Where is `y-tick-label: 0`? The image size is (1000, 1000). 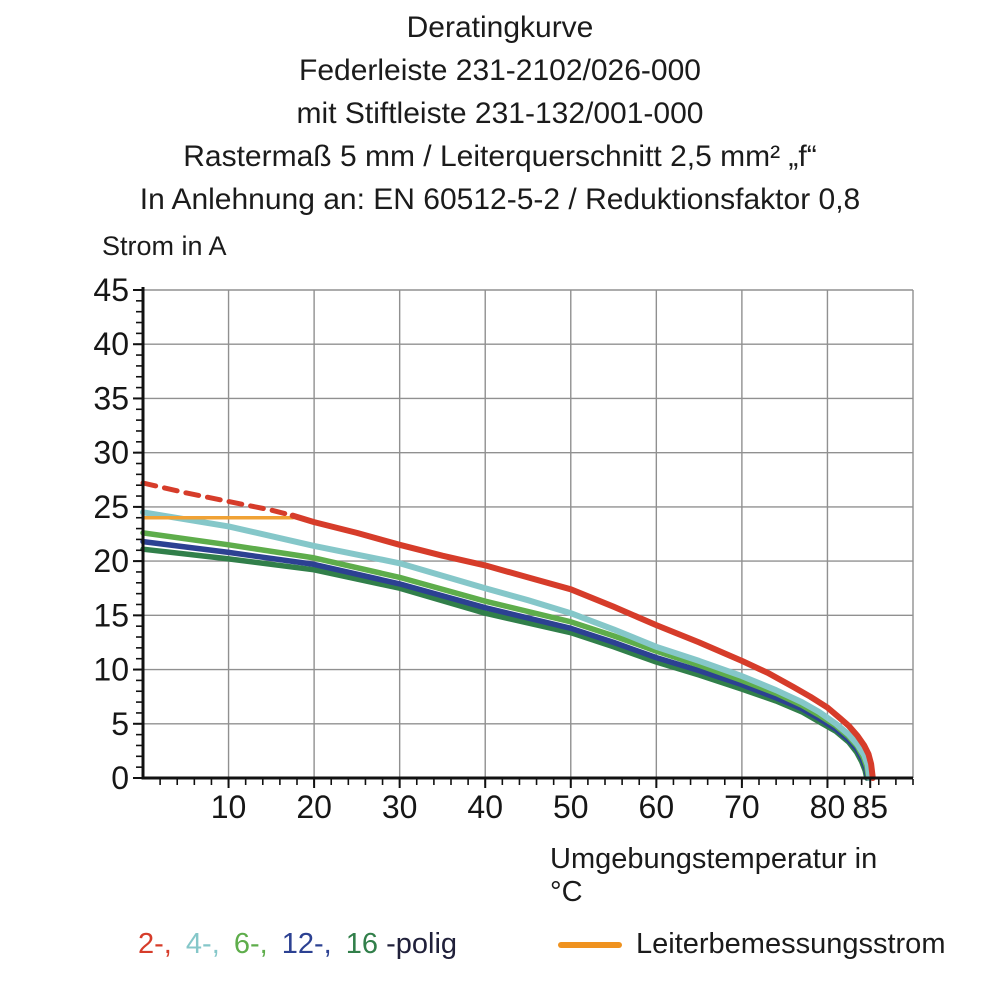
y-tick-label: 0 is located at coordinates (120, 778).